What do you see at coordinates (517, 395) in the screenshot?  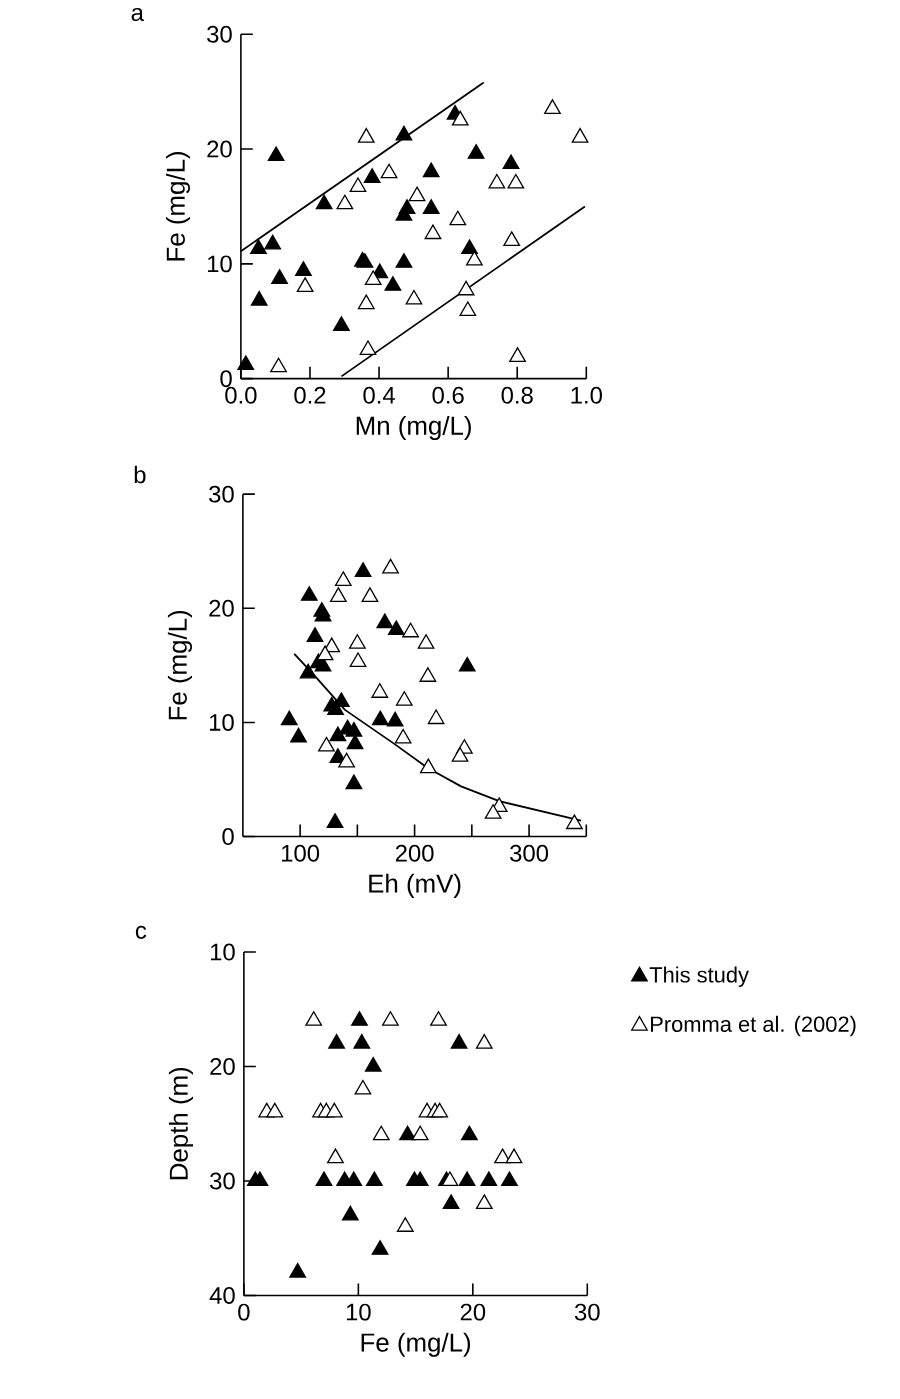 I see `x-tick-label: 0.8` at bounding box center [517, 395].